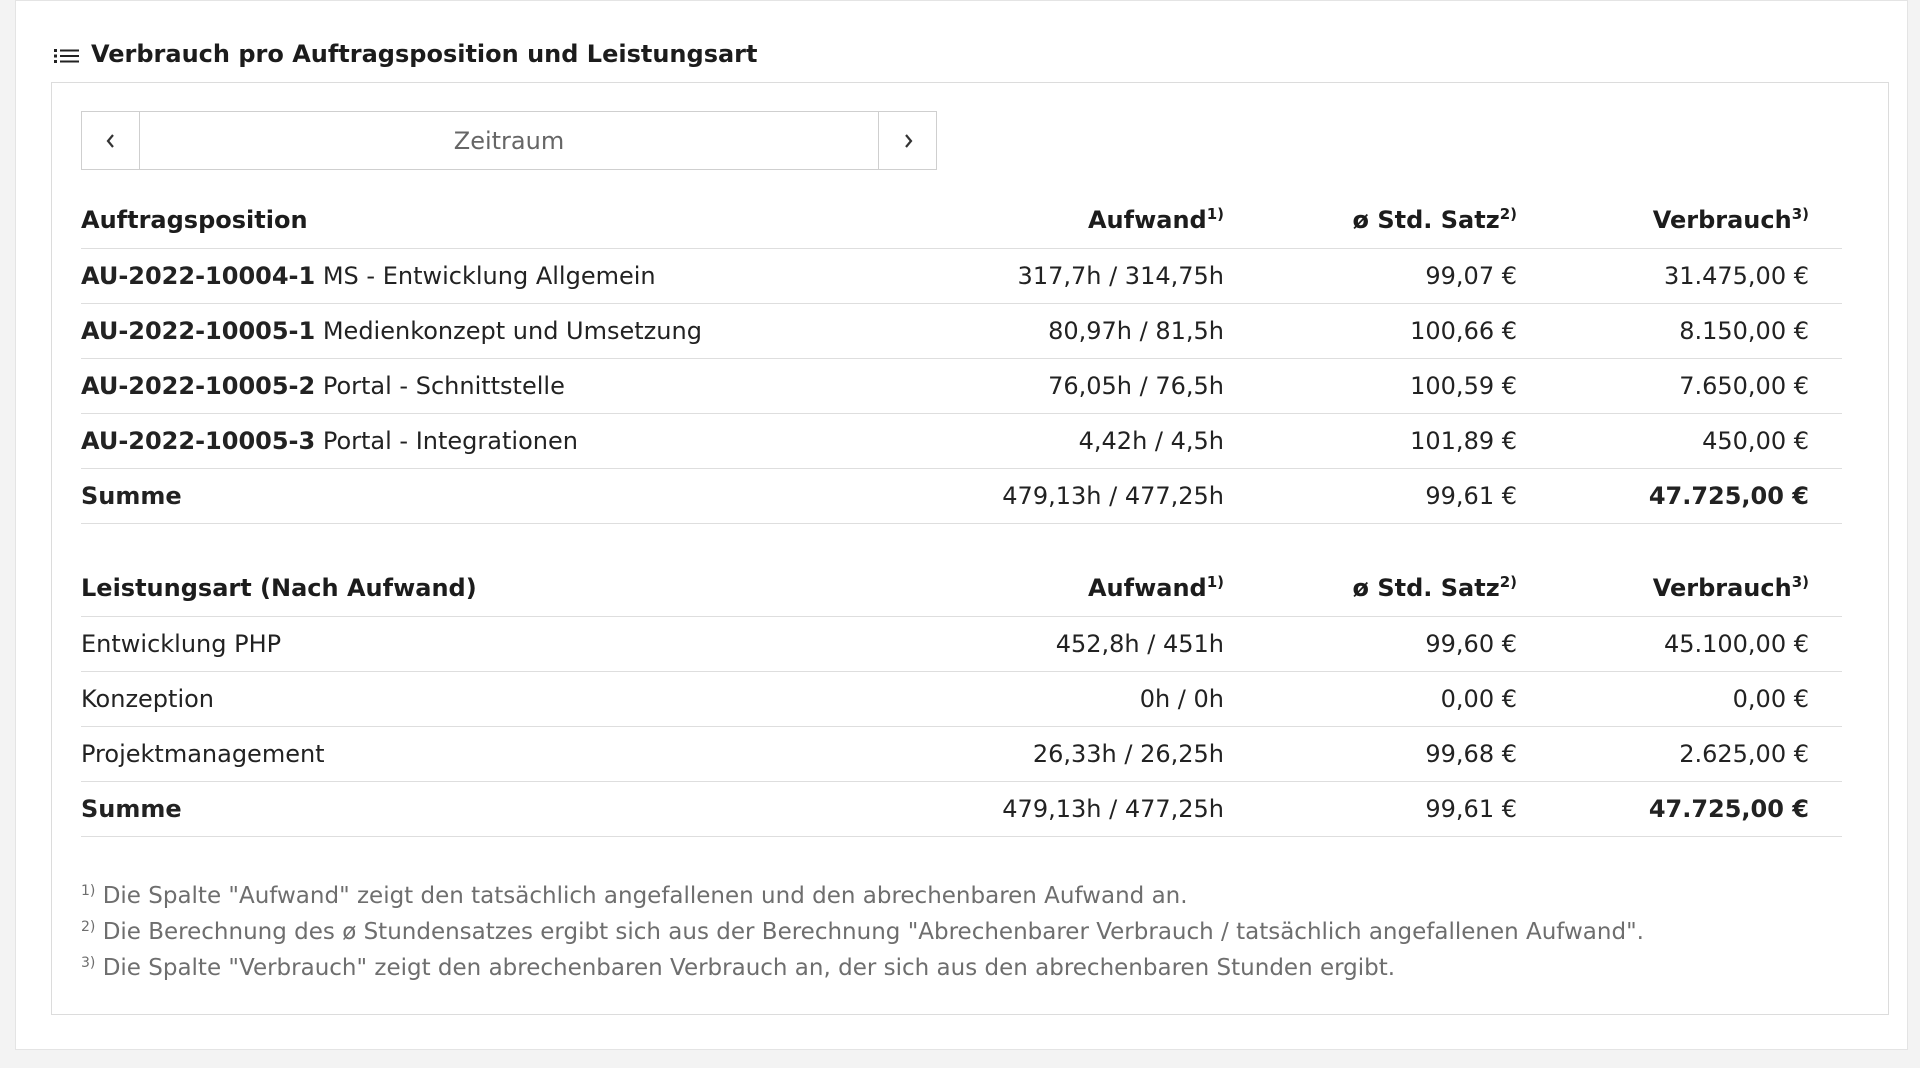  I want to click on verbrauch-value: 31.475,00 €, so click(1663, 276).